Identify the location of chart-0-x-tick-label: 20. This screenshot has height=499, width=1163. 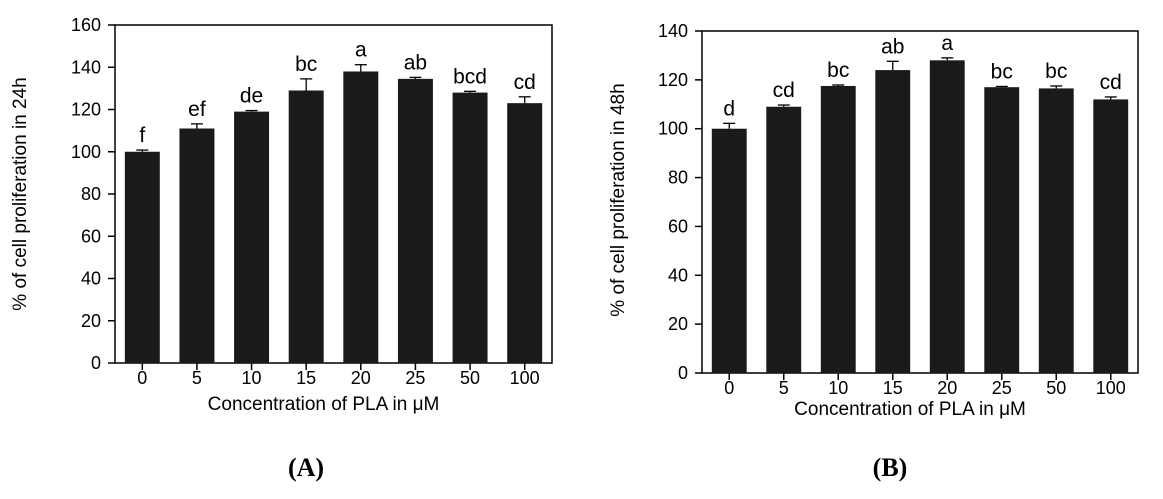
(361, 378).